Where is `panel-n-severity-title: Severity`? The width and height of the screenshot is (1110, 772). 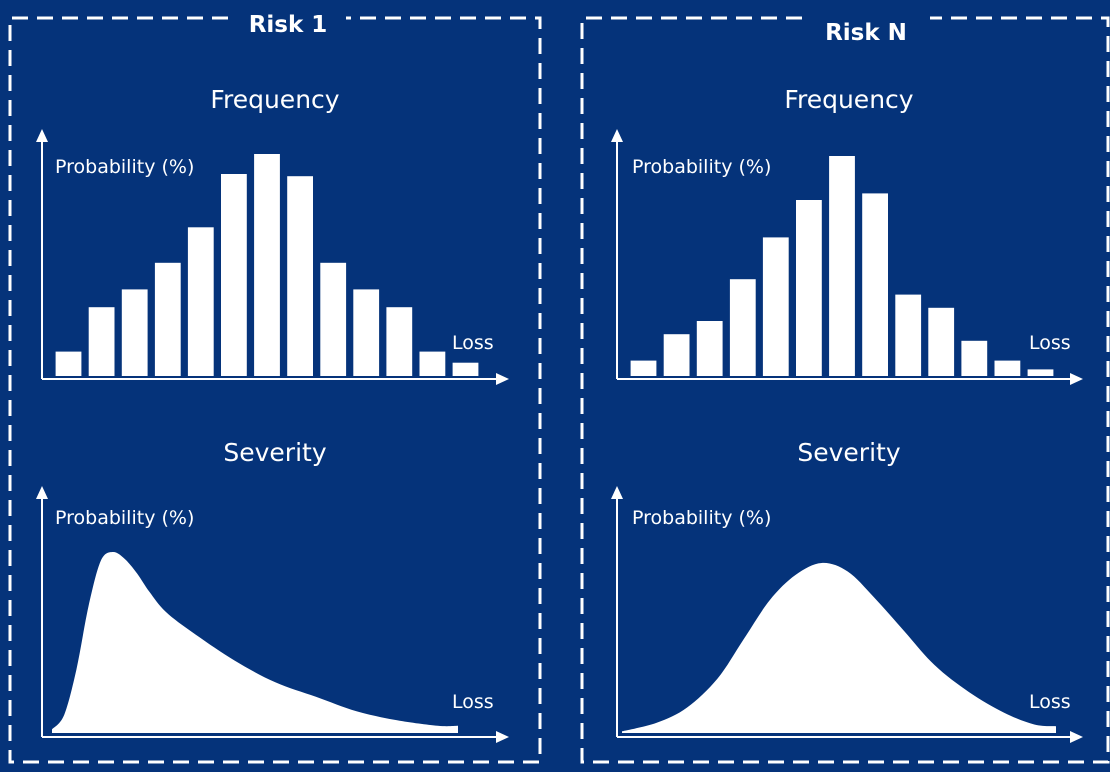 panel-n-severity-title: Severity is located at coordinates (848, 452).